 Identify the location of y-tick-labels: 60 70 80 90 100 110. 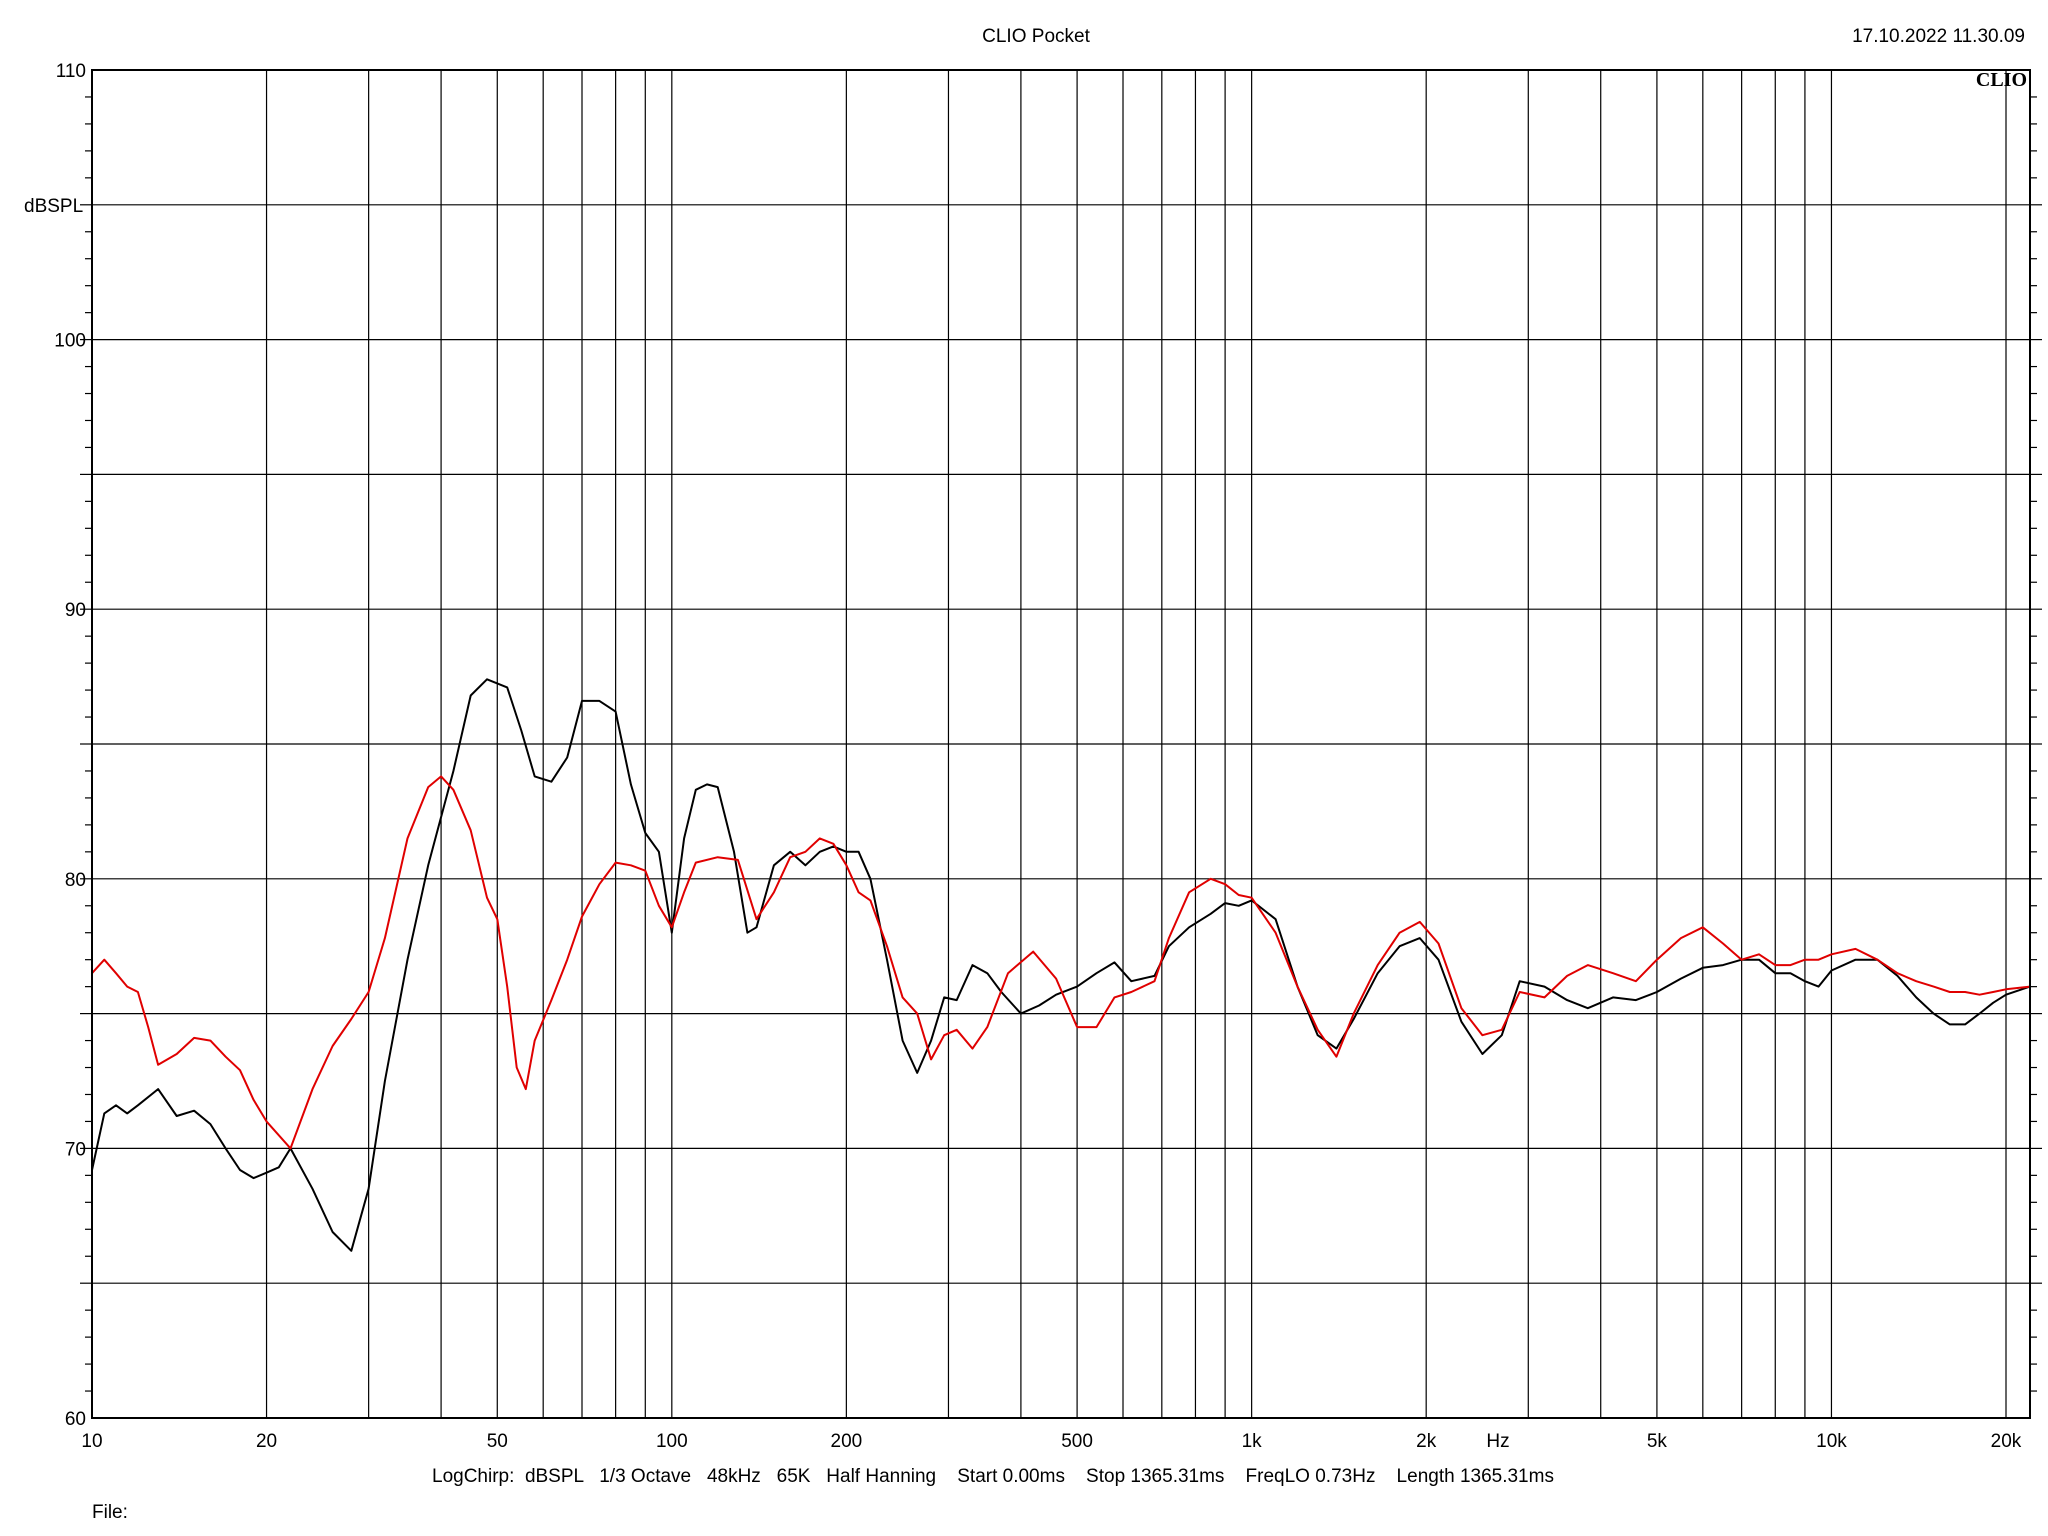
(70, 745).